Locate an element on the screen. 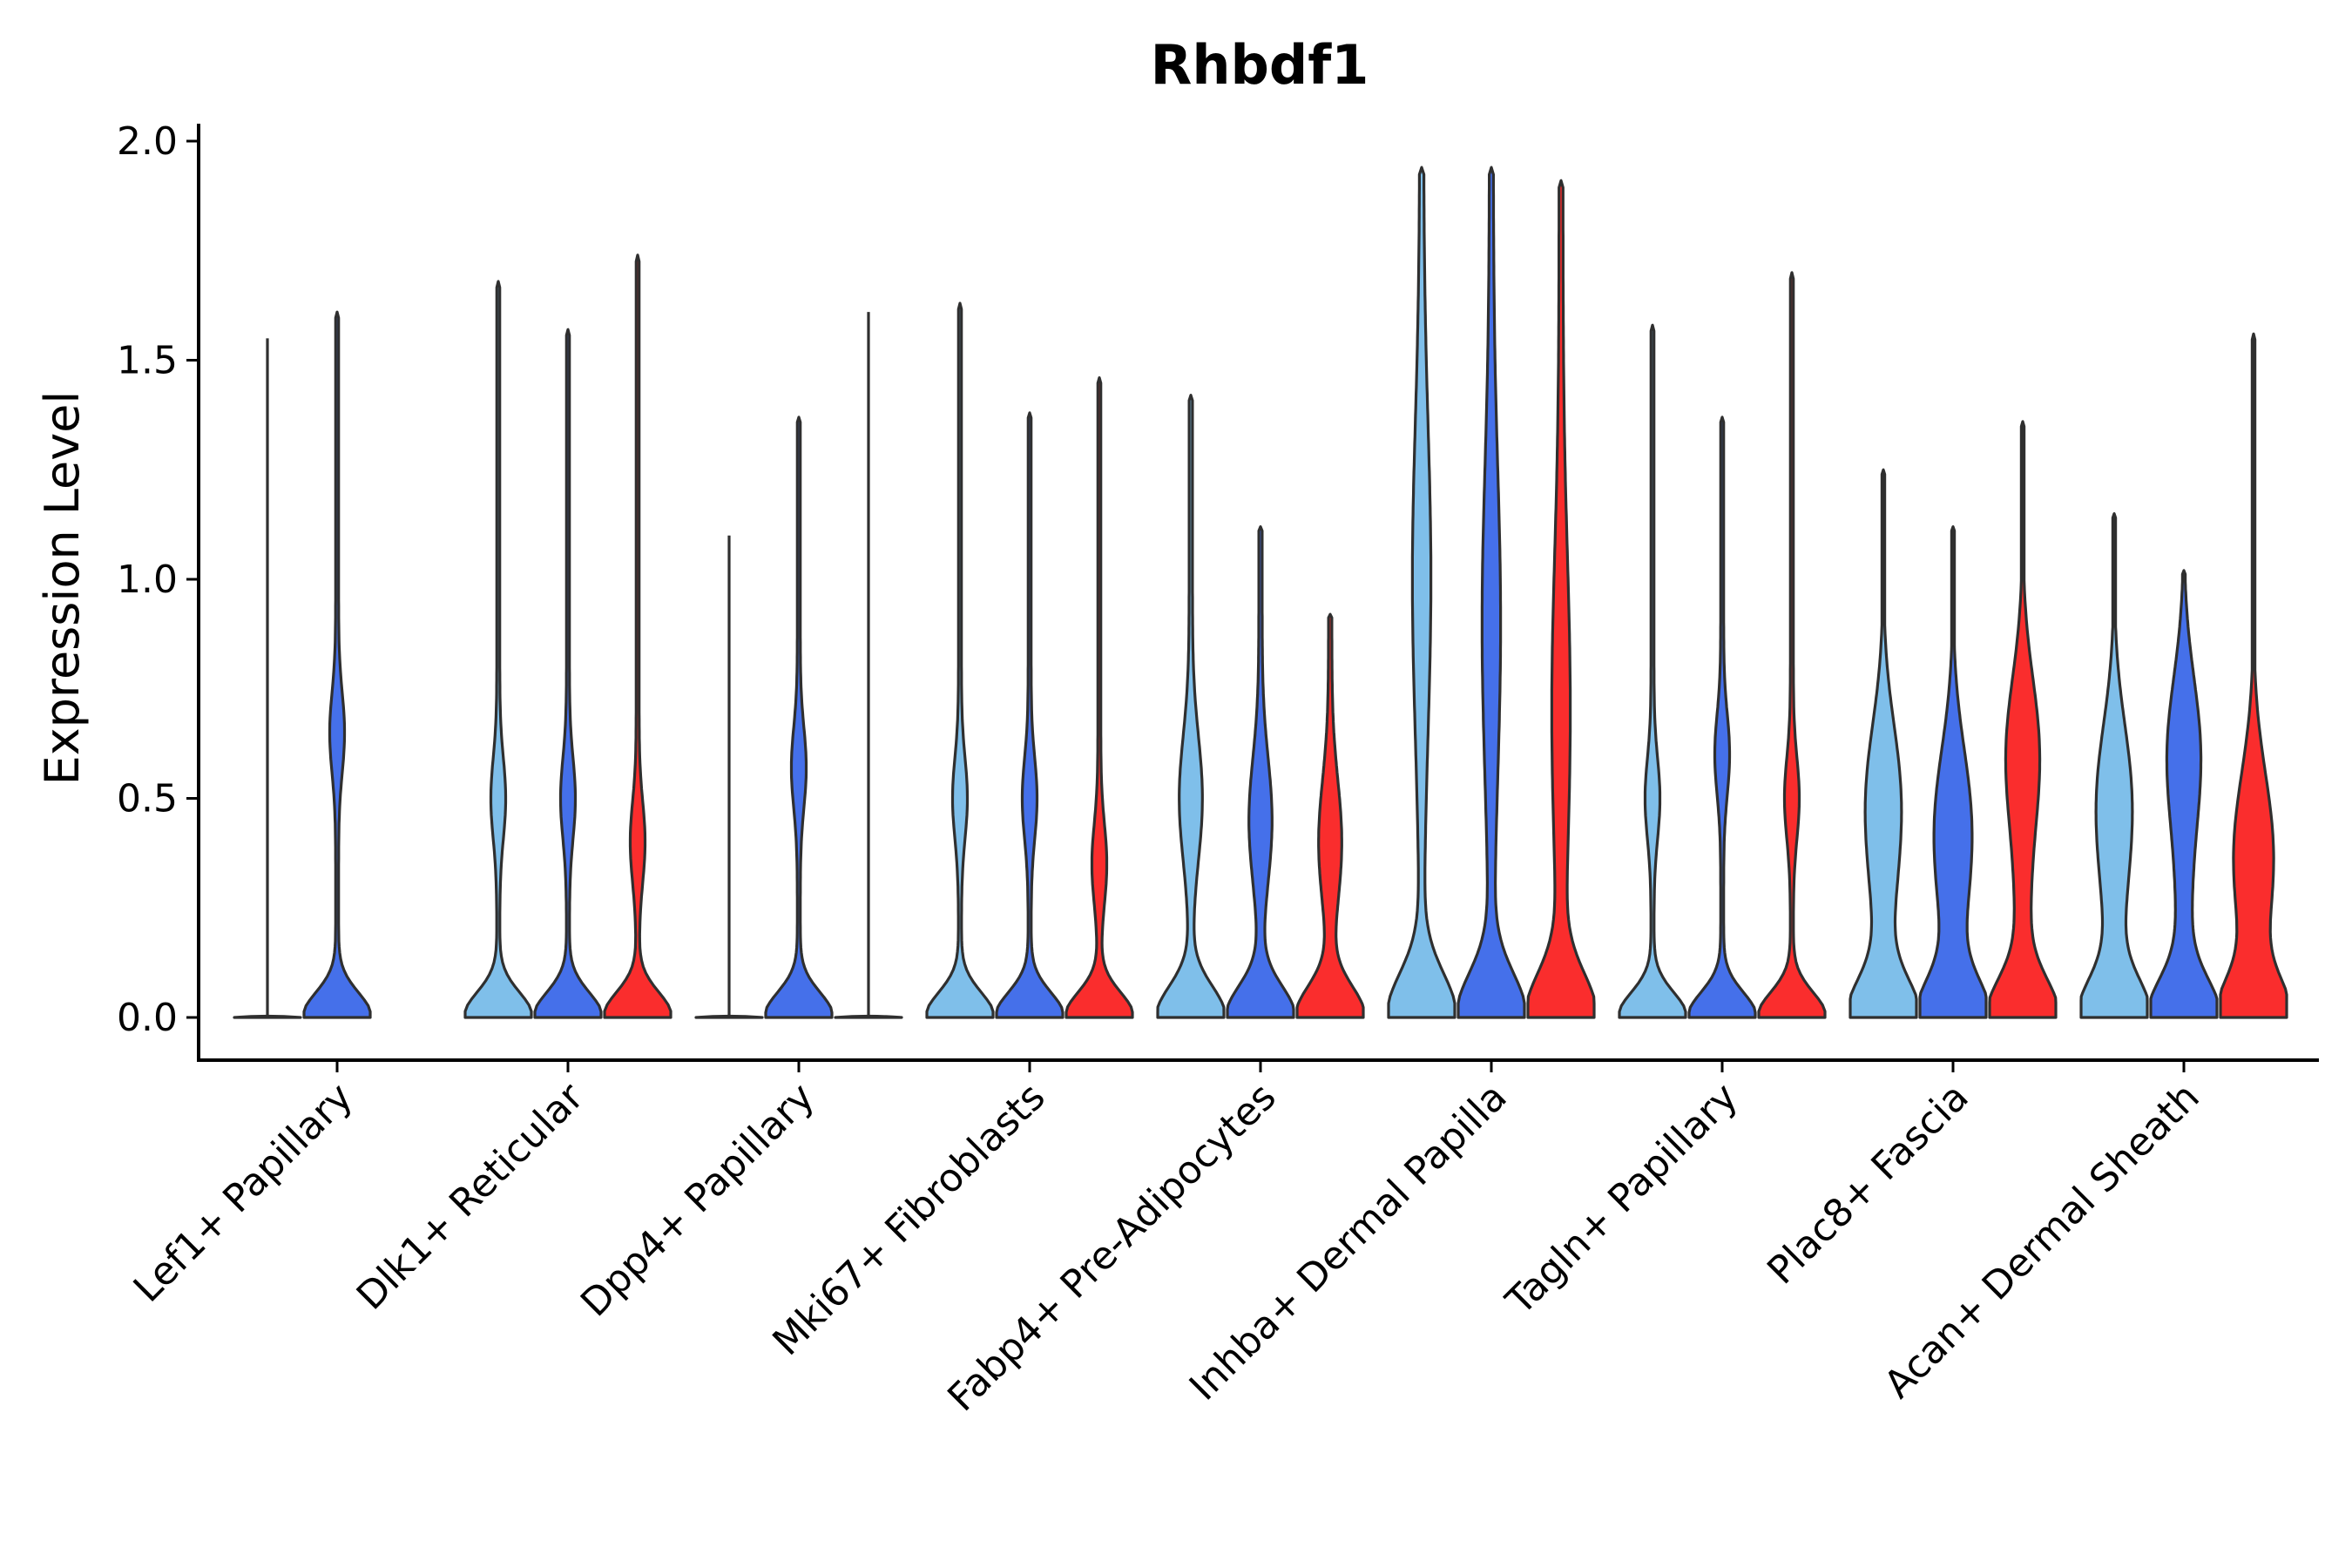  x-tick-label: Plac8+ Fascia is located at coordinates (1868, 1184).